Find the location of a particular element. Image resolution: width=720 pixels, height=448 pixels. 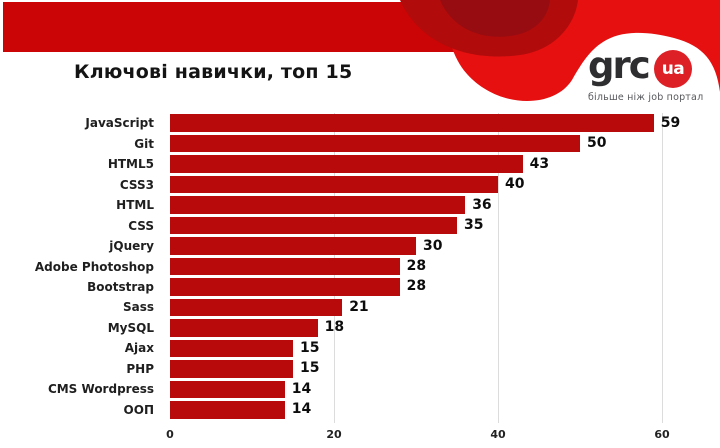

x-axis-tick-label: 60 is located at coordinates (662, 434).